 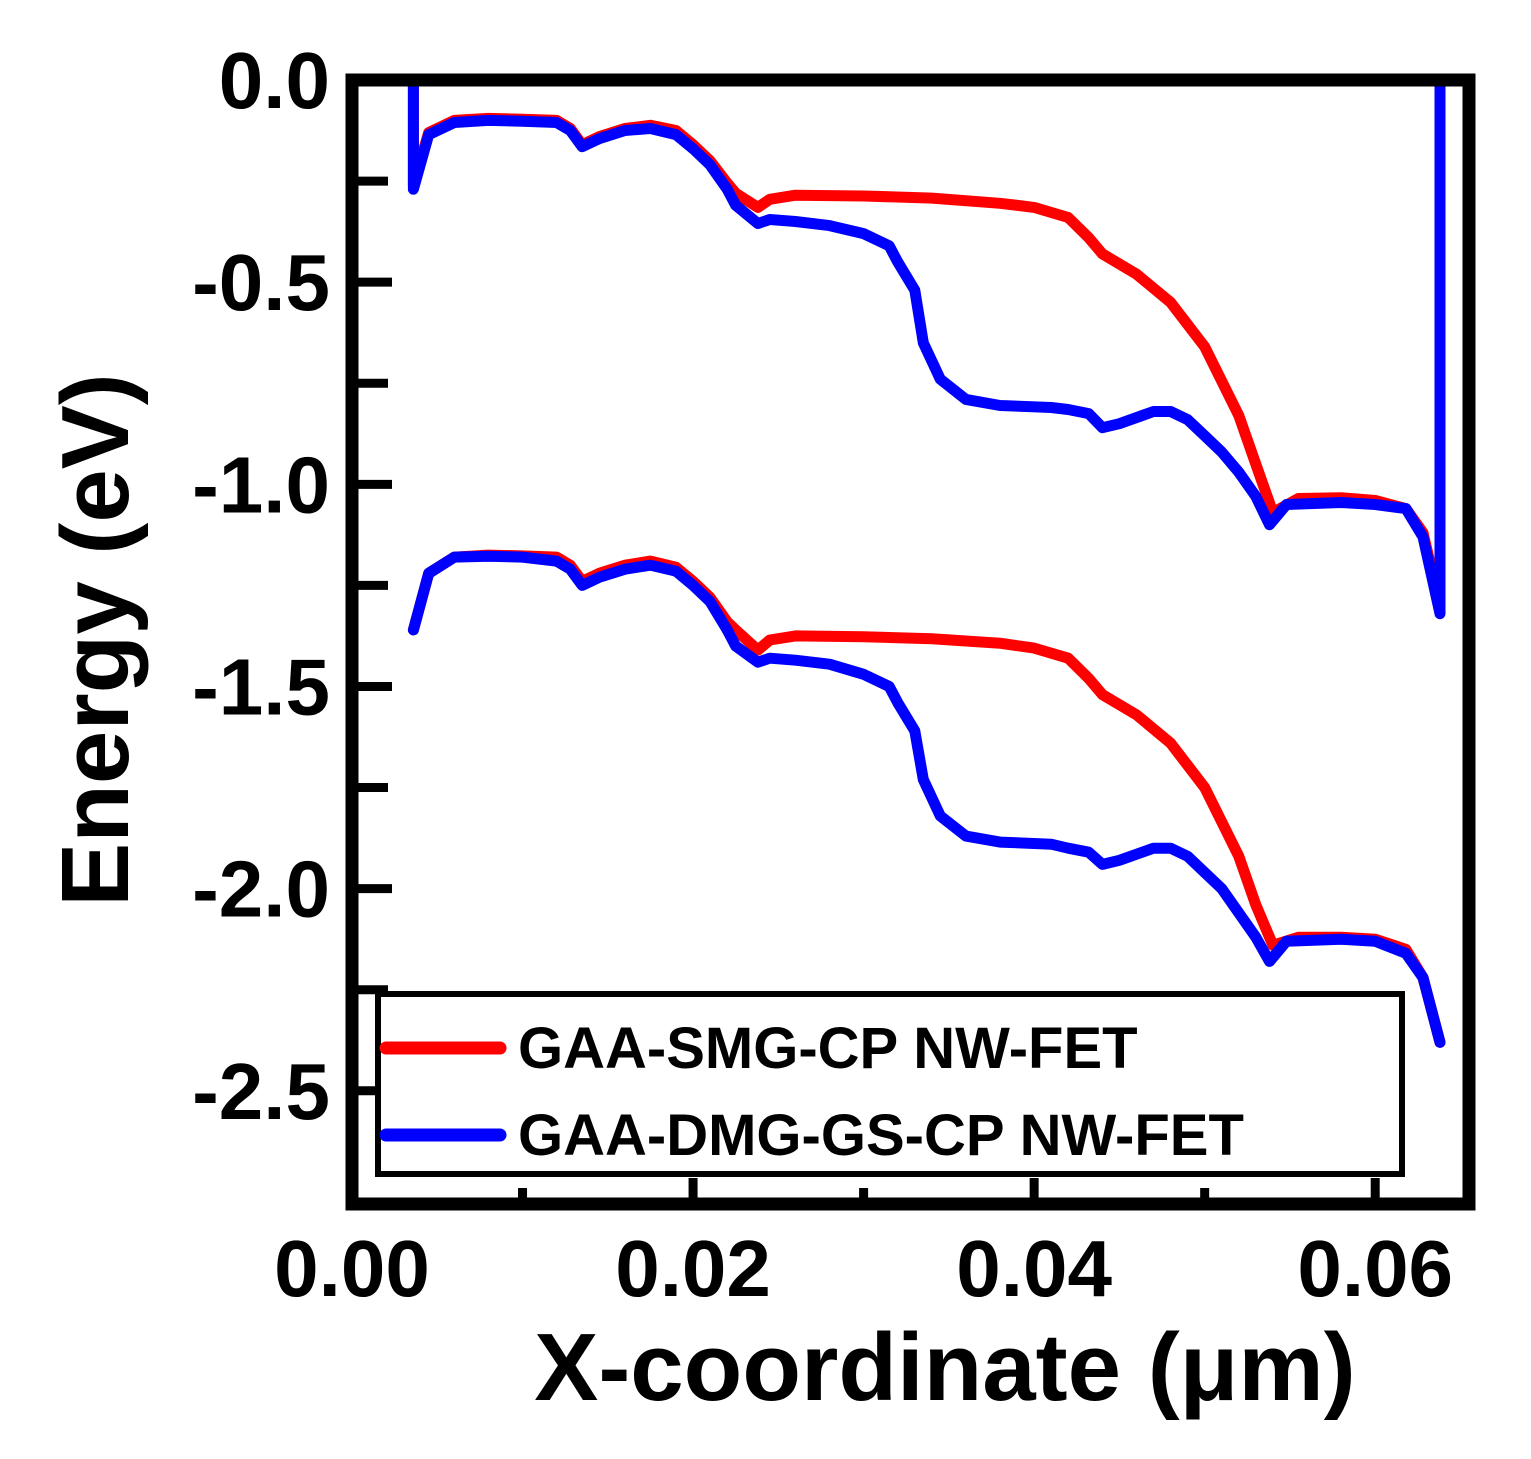 I want to click on y-tick-label: -1.0, so click(x=261, y=484).